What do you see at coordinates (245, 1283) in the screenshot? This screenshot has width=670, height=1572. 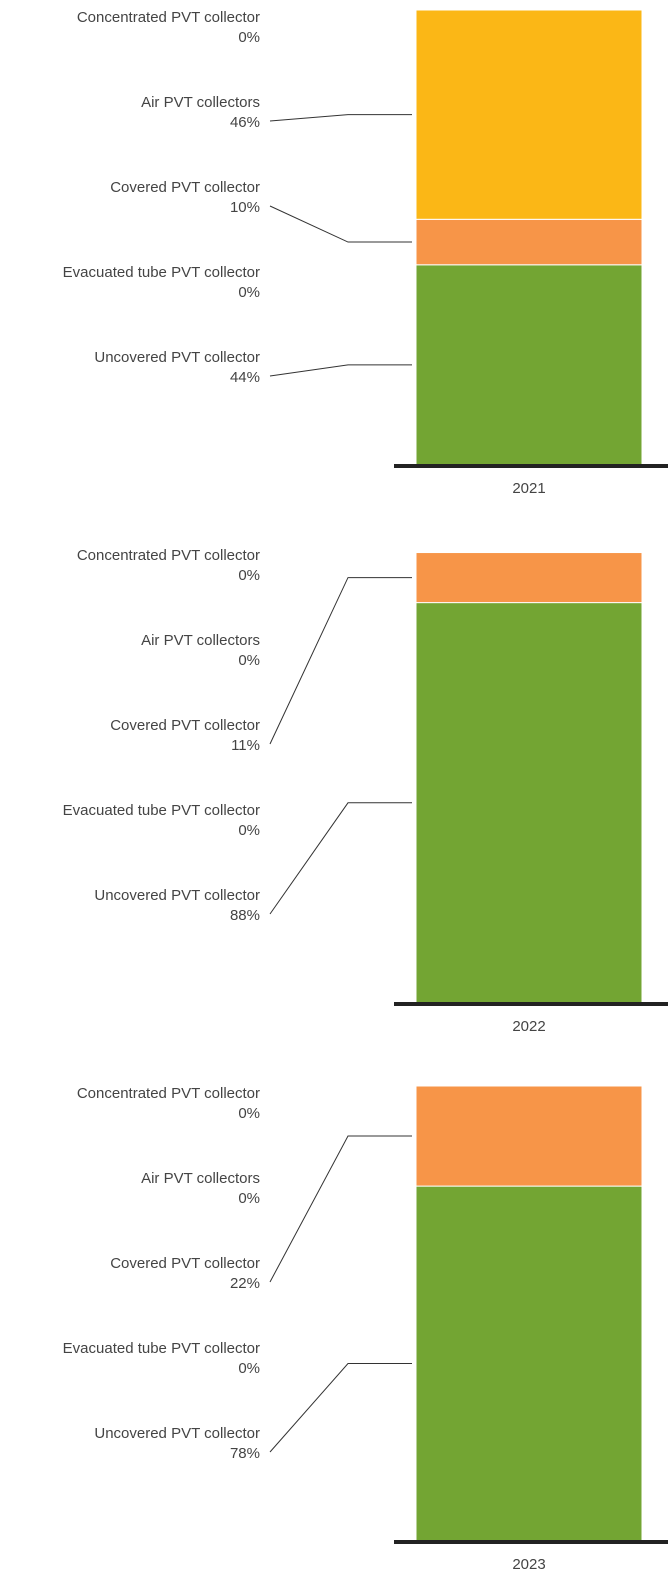 I see `value-label: 22%` at bounding box center [245, 1283].